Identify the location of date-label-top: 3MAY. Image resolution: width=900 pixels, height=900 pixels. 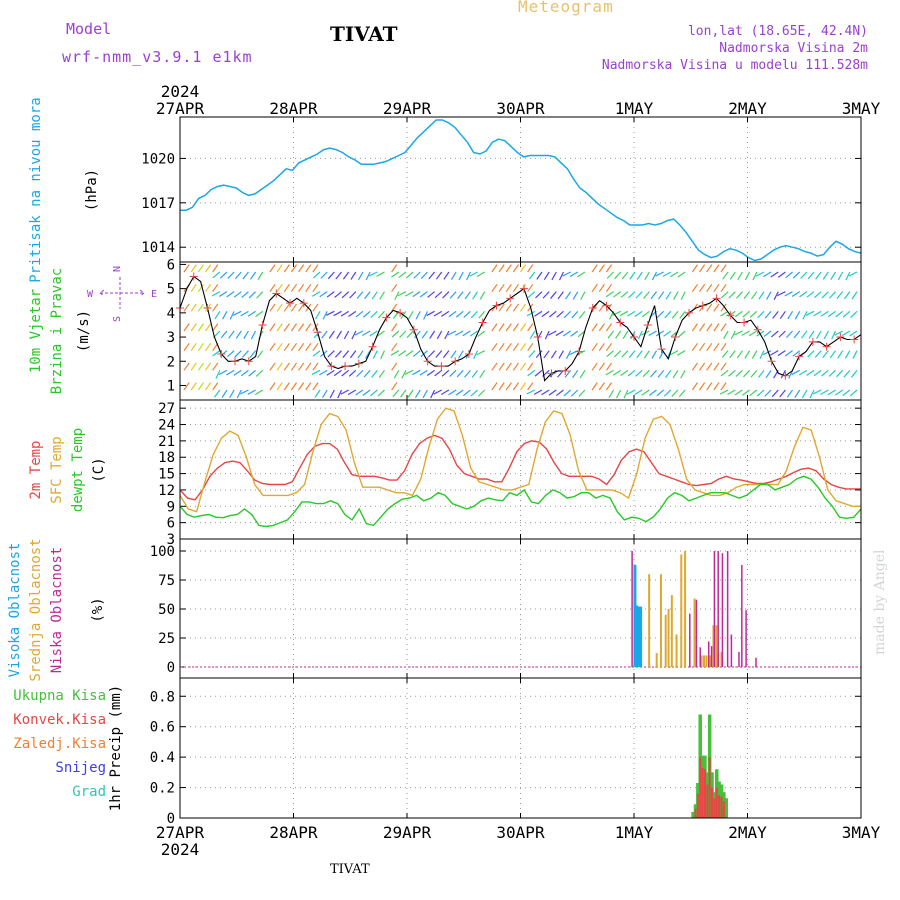
(861, 108).